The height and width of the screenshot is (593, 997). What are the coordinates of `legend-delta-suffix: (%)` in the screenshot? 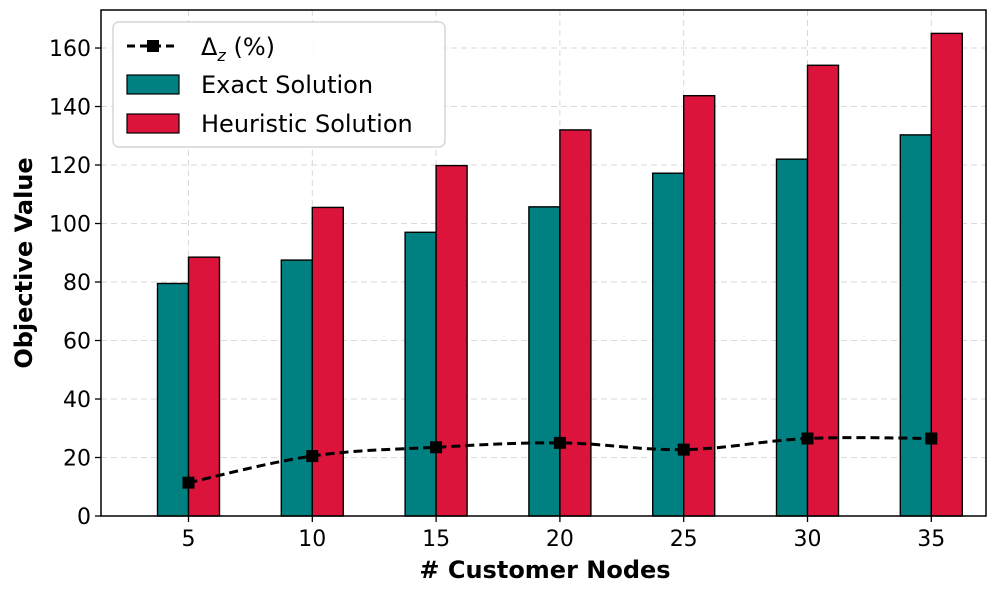 It's located at (250, 47).